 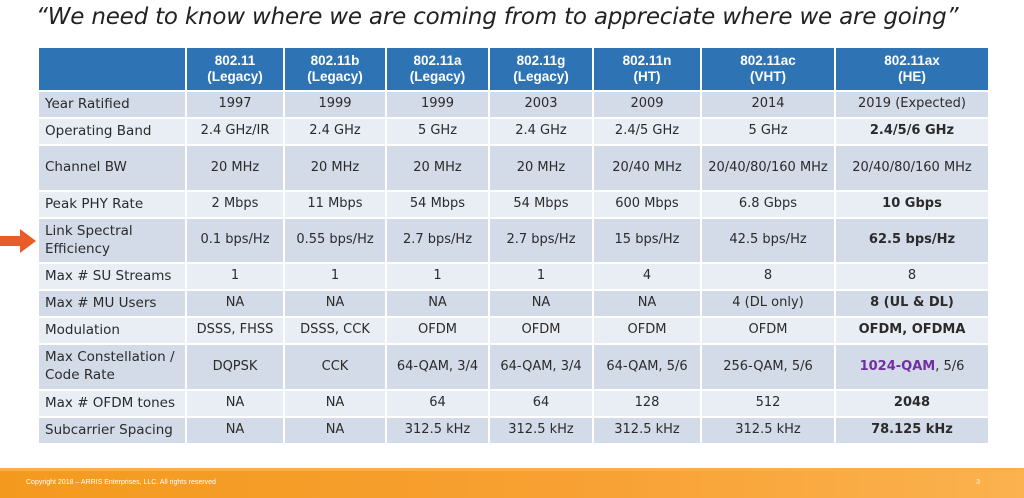 What do you see at coordinates (112, 104) in the screenshot?
I see `row-label: Year Ratified` at bounding box center [112, 104].